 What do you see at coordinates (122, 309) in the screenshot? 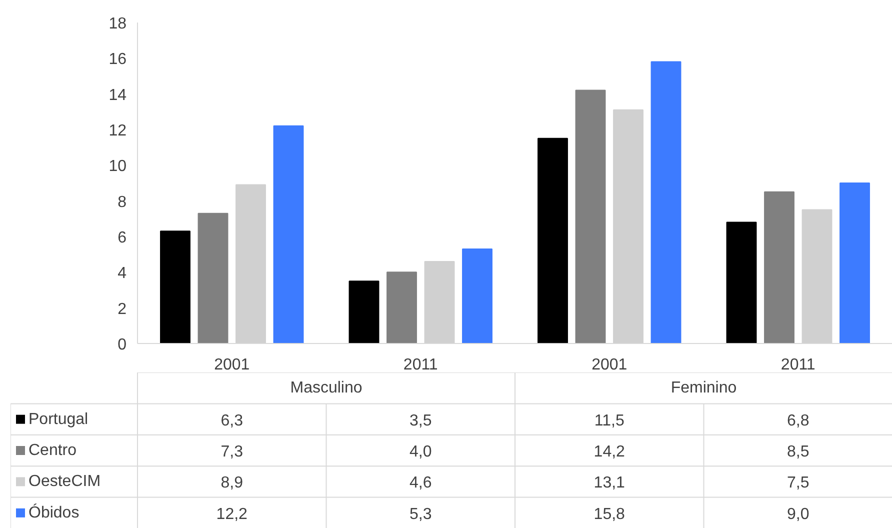
I see `y-tick-label: 2` at bounding box center [122, 309].